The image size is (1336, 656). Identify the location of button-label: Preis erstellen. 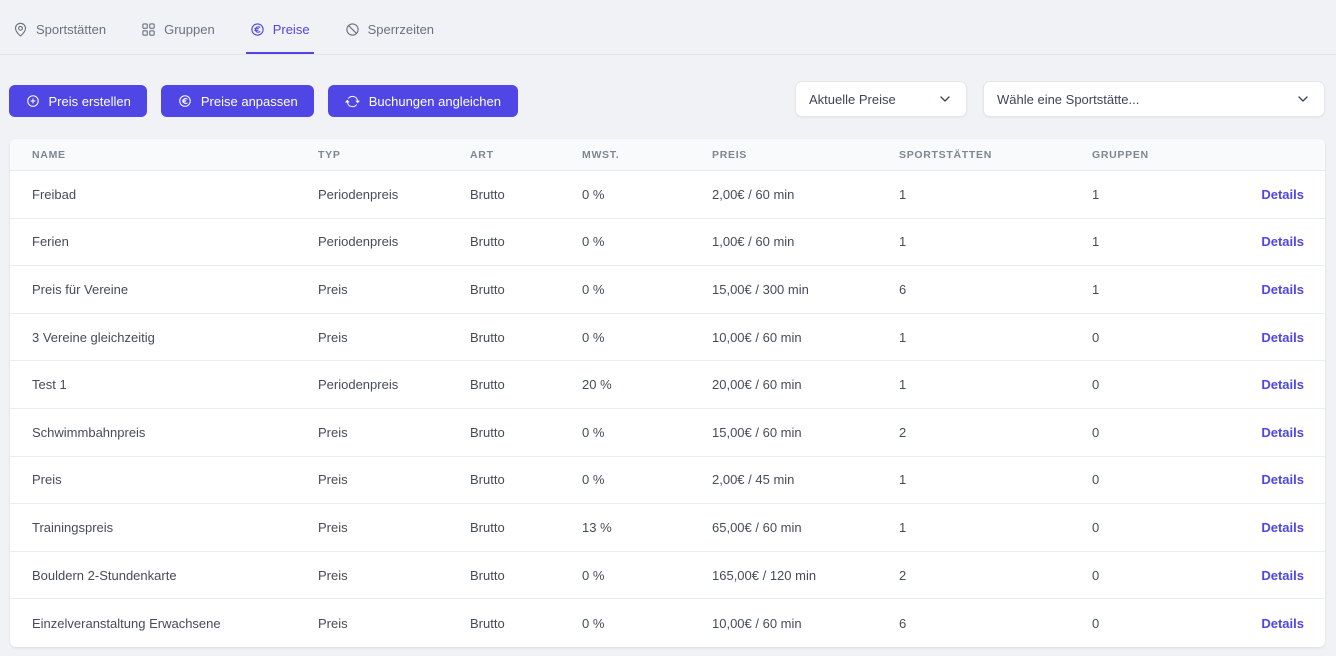
(89, 101).